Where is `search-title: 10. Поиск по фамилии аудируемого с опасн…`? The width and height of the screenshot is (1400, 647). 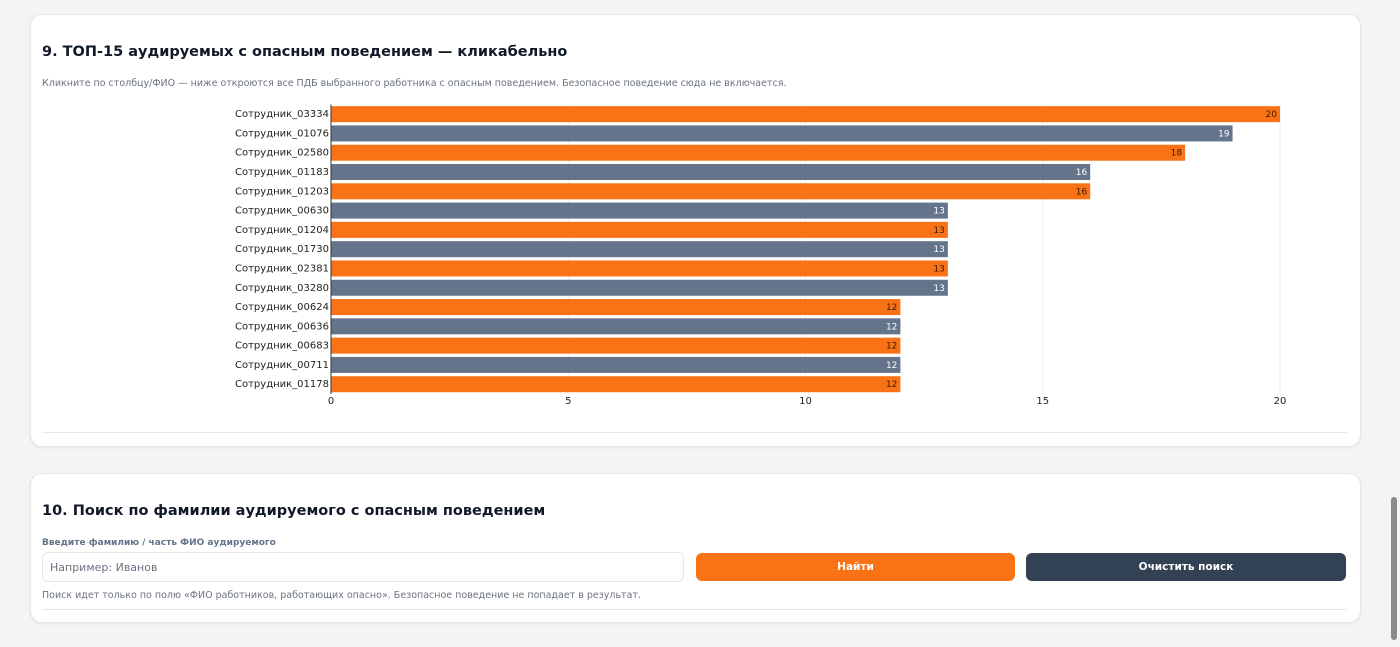 search-title: 10. Поиск по фамилии аудируемого с опасн… is located at coordinates (294, 511).